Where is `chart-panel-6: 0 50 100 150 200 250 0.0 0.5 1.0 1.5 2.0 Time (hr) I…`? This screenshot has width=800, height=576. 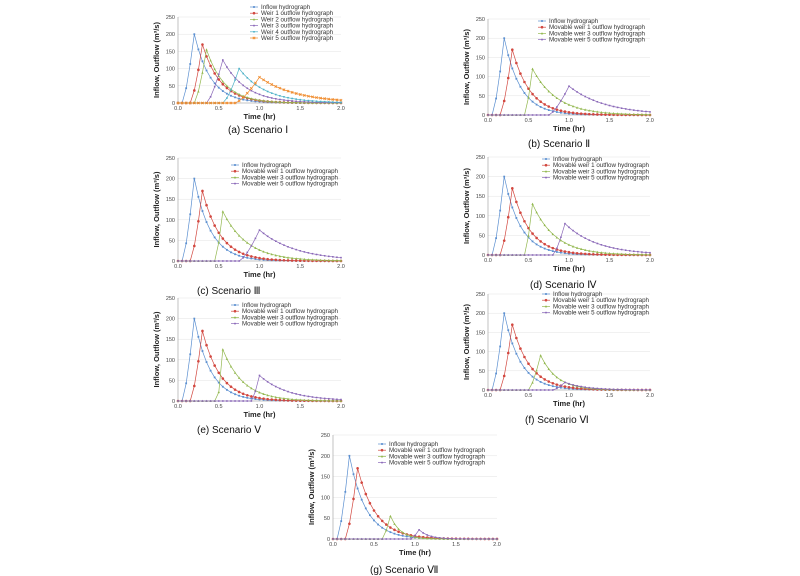
chart-panel-6: 0 50 100 150 200 250 0.0 0.5 1.0 1.5 2.0 Time (hr) I… is located at coordinates (558, 358).